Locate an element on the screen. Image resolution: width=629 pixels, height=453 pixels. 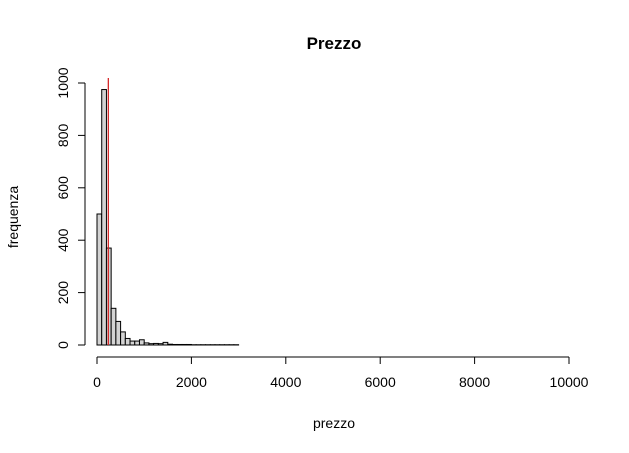
x-axis-label: prezzo is located at coordinates (334, 423).